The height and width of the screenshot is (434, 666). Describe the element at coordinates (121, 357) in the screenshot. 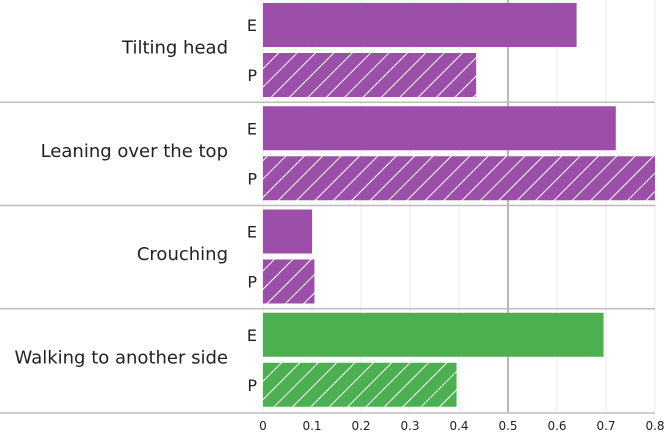

I see `category-label: Walking to another side` at that location.